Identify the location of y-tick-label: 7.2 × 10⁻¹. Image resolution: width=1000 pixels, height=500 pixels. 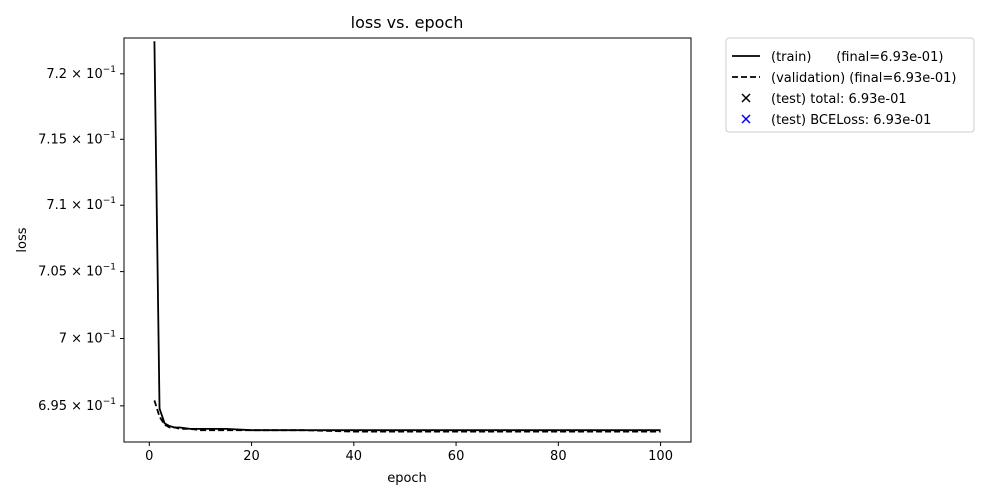
(81, 73).